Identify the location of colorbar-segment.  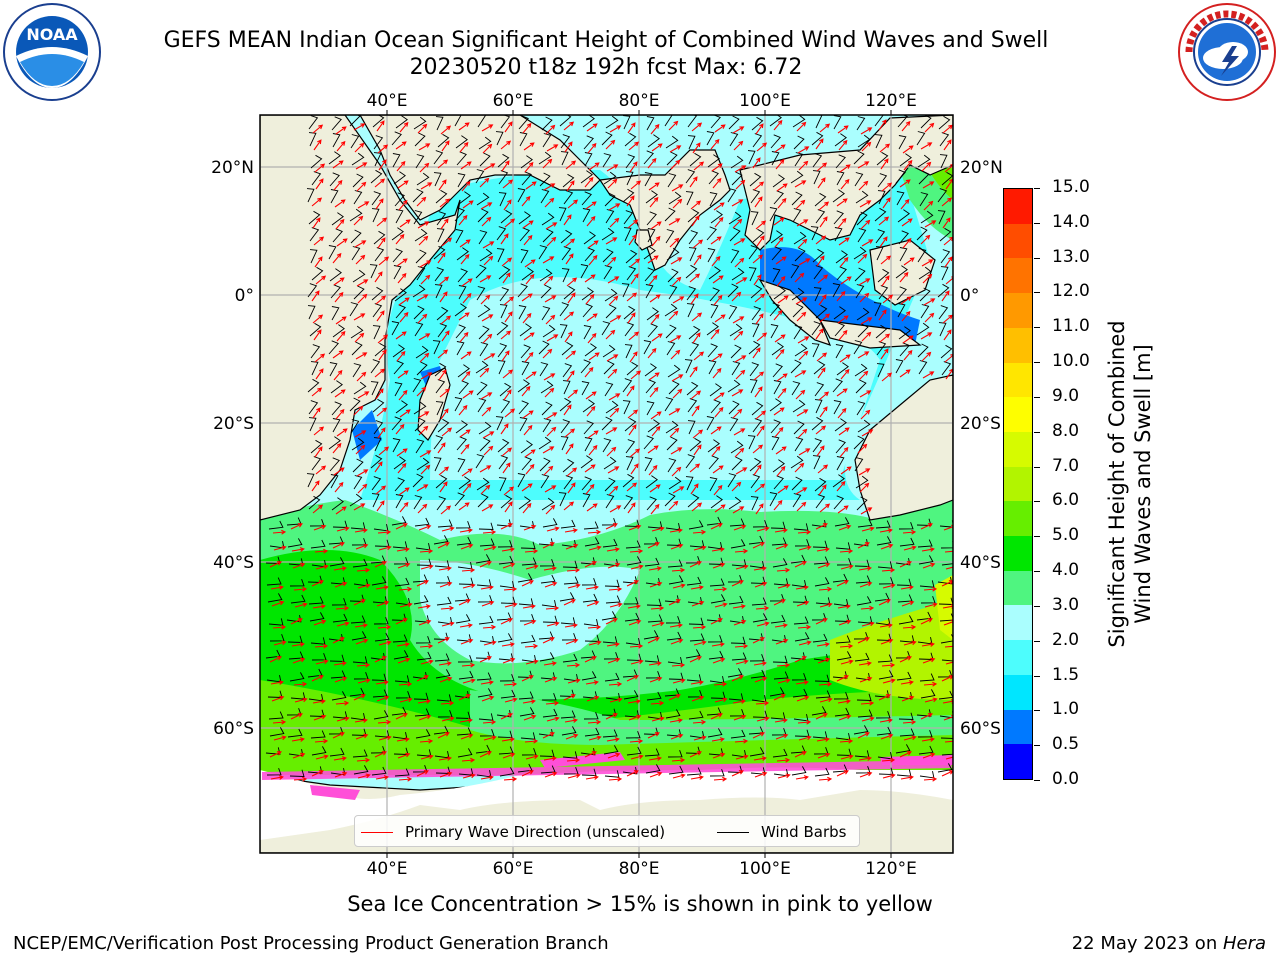
(1018, 345).